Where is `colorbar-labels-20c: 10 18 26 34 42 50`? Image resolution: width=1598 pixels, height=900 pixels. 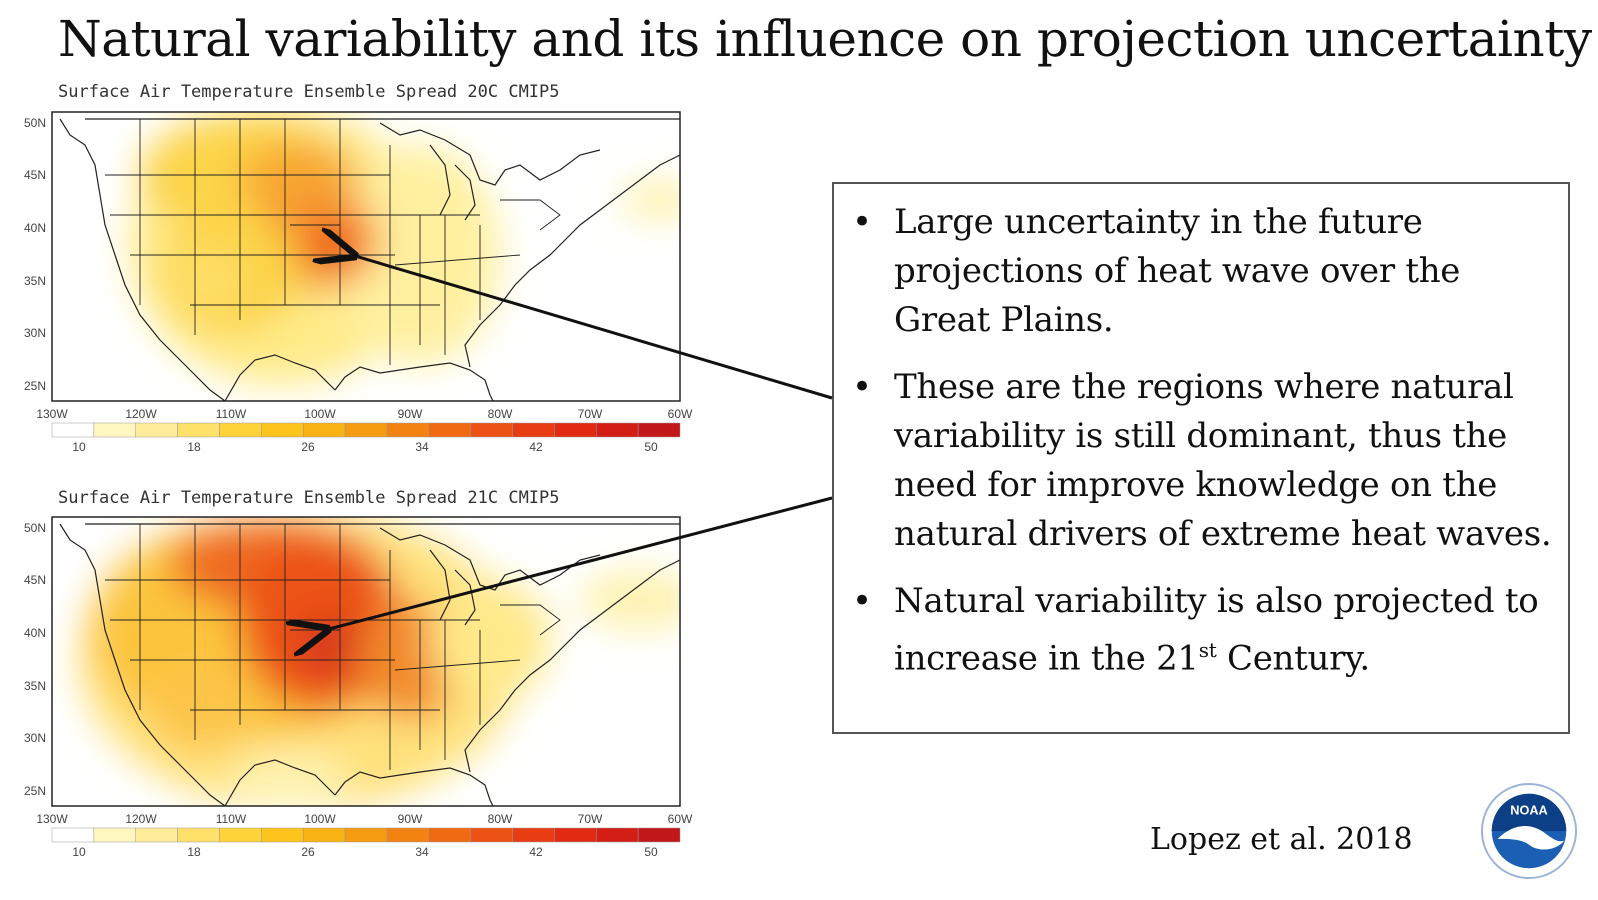
colorbar-labels-20c: 10 18 26 34 42 50 is located at coordinates (365, 447).